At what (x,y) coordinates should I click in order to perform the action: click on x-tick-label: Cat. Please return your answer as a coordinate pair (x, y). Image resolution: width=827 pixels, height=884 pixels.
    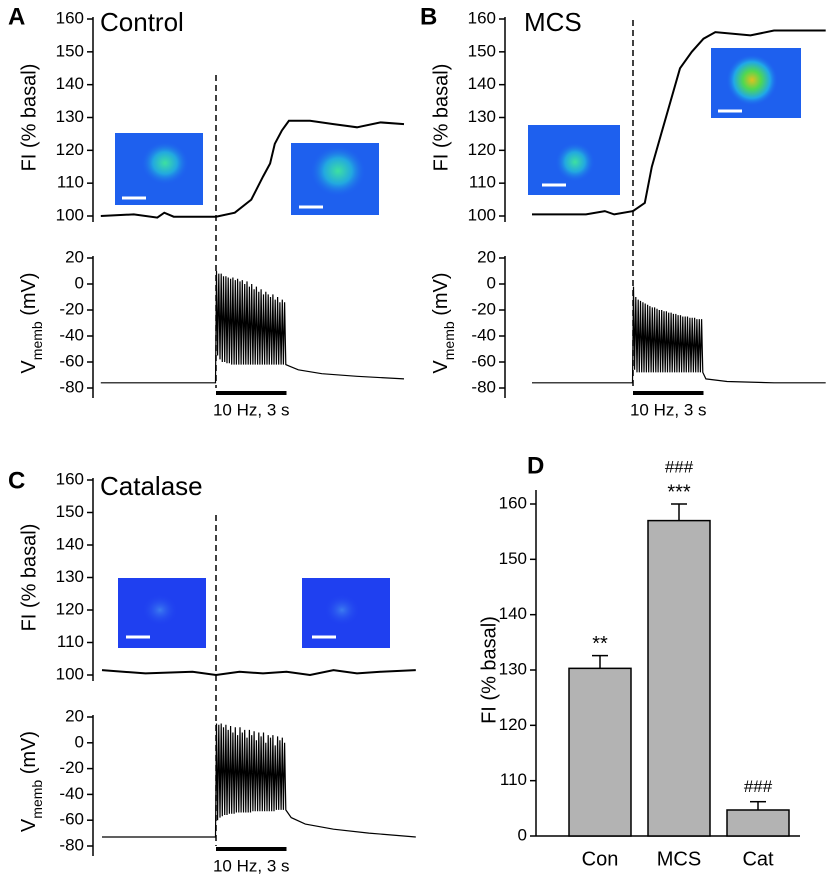
    Looking at the image, I should click on (758, 859).